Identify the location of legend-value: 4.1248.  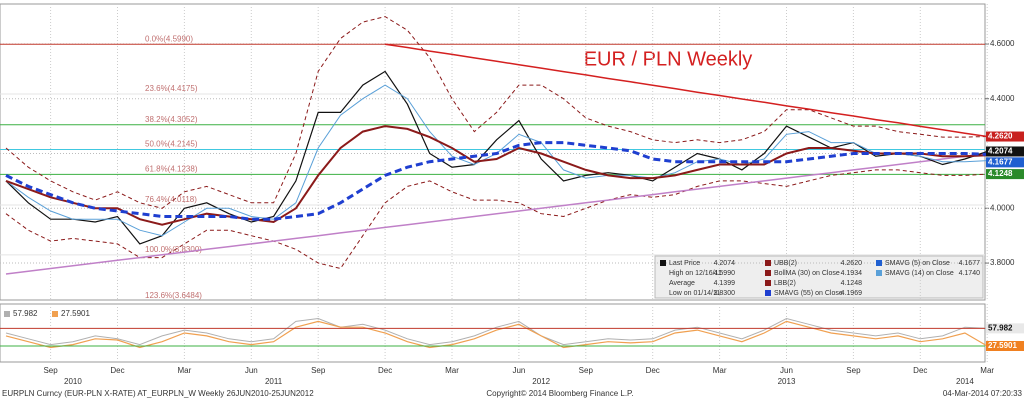
(852, 283).